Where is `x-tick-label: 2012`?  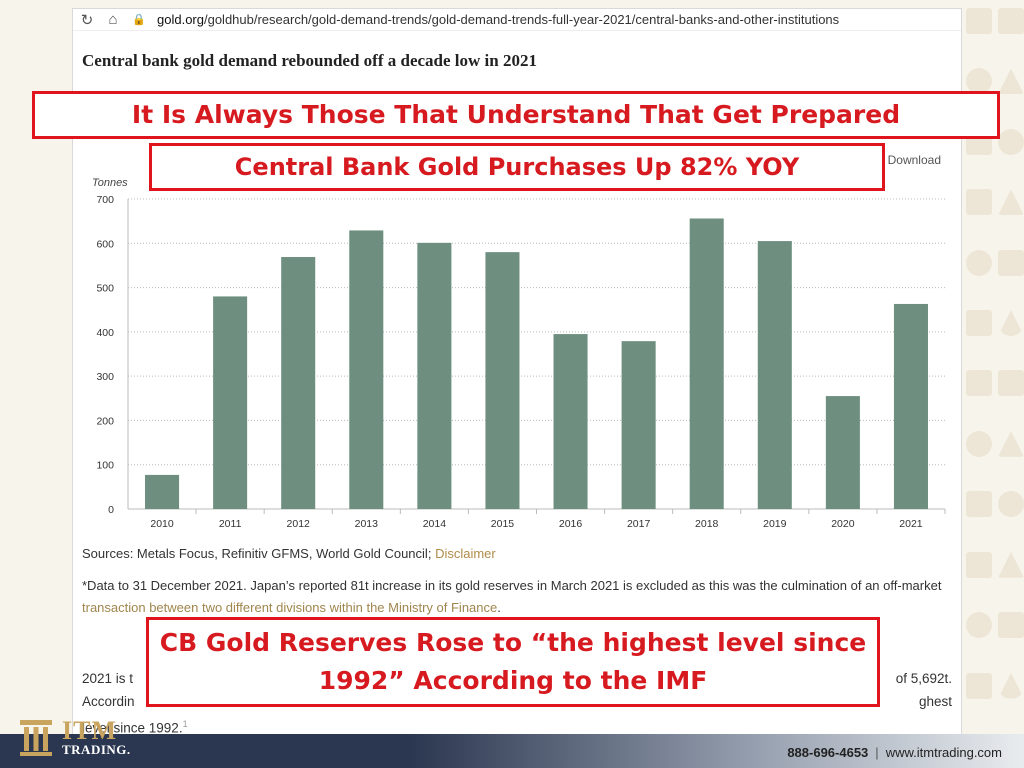
x-tick-label: 2012 is located at coordinates (299, 524).